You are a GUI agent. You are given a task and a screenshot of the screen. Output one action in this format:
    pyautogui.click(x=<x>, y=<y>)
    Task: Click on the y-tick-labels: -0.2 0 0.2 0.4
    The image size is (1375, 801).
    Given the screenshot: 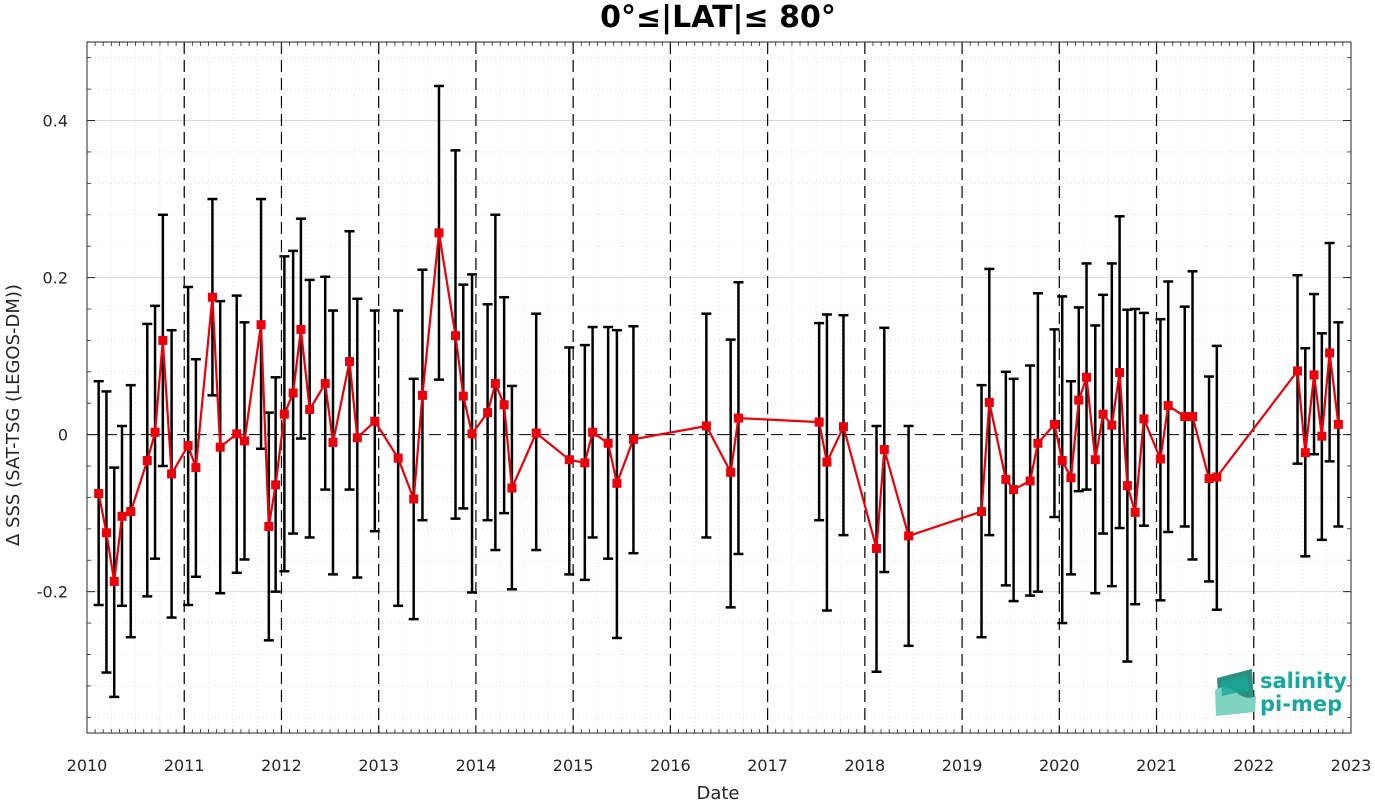 What is the action you would take?
    pyautogui.click(x=52, y=357)
    